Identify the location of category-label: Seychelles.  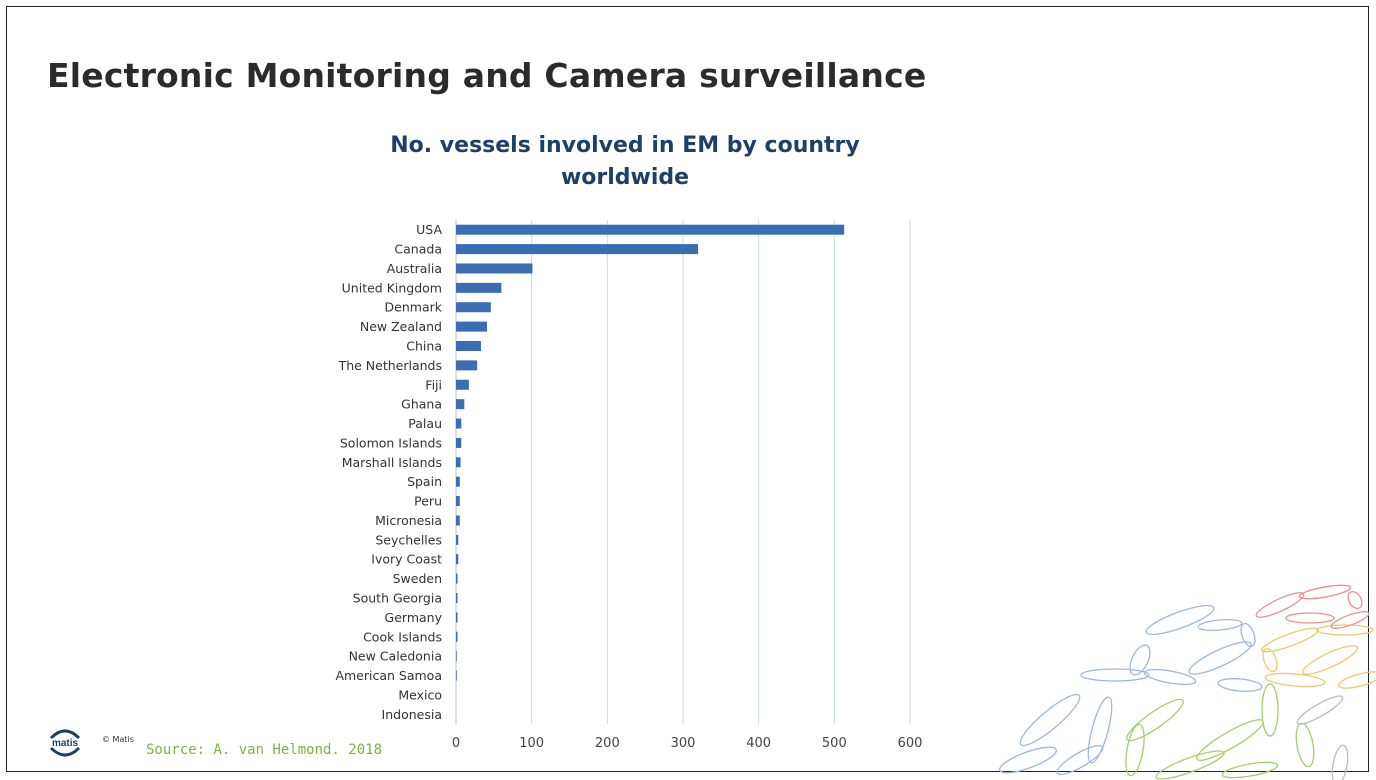
(408, 539).